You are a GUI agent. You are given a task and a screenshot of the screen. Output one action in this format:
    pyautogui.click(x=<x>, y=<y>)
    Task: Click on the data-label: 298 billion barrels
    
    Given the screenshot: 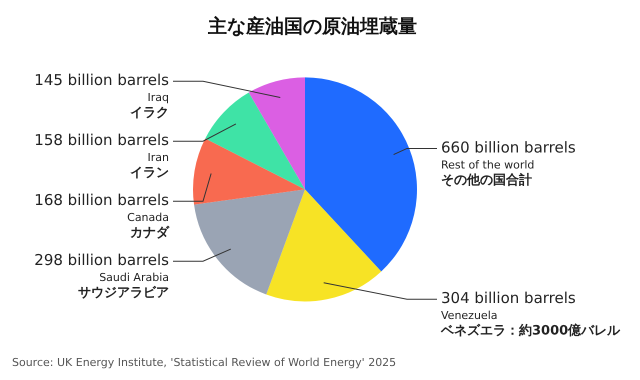 What is the action you would take?
    pyautogui.click(x=102, y=260)
    